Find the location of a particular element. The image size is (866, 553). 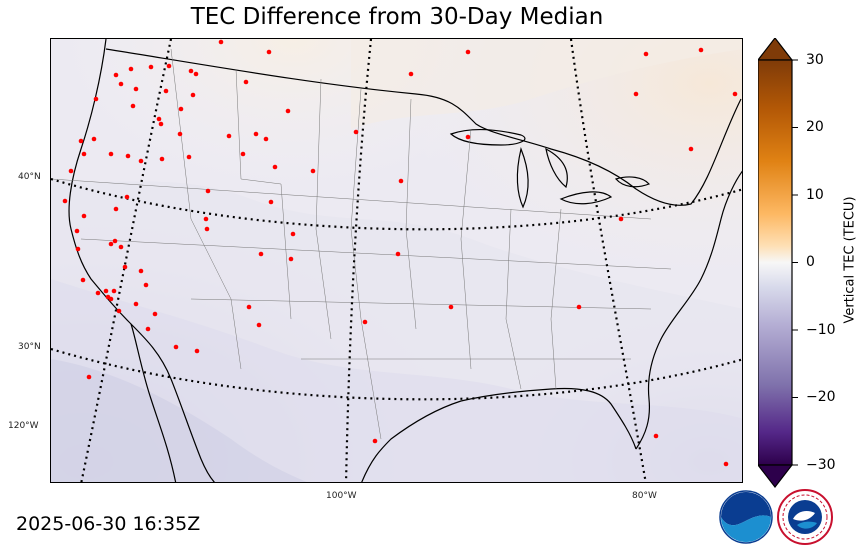

colorbar-tick-30: 30 is located at coordinates (815, 60).